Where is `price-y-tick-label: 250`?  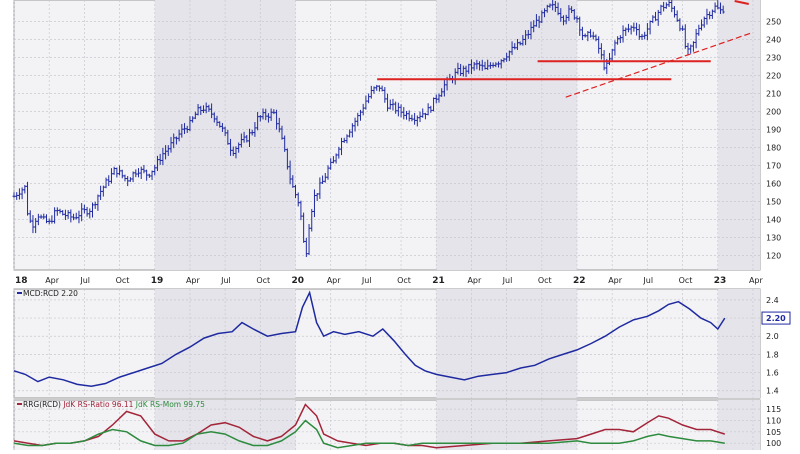 price-y-tick-label: 250 is located at coordinates (773, 22).